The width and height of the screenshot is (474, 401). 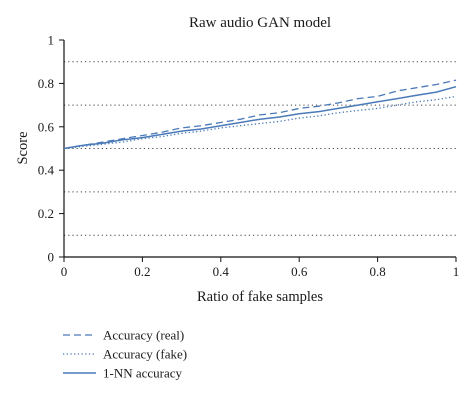 What do you see at coordinates (46, 170) in the screenshot?
I see `y-tick-label: 0.4` at bounding box center [46, 170].